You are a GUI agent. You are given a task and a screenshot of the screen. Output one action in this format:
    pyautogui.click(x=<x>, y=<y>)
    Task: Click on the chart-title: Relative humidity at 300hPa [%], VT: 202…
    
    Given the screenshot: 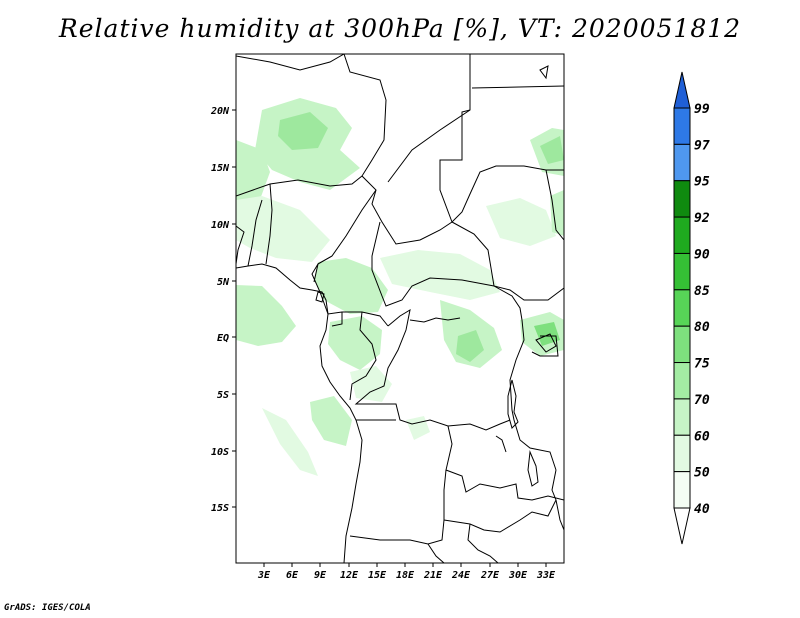 What is the action you would take?
    pyautogui.click(x=400, y=28)
    